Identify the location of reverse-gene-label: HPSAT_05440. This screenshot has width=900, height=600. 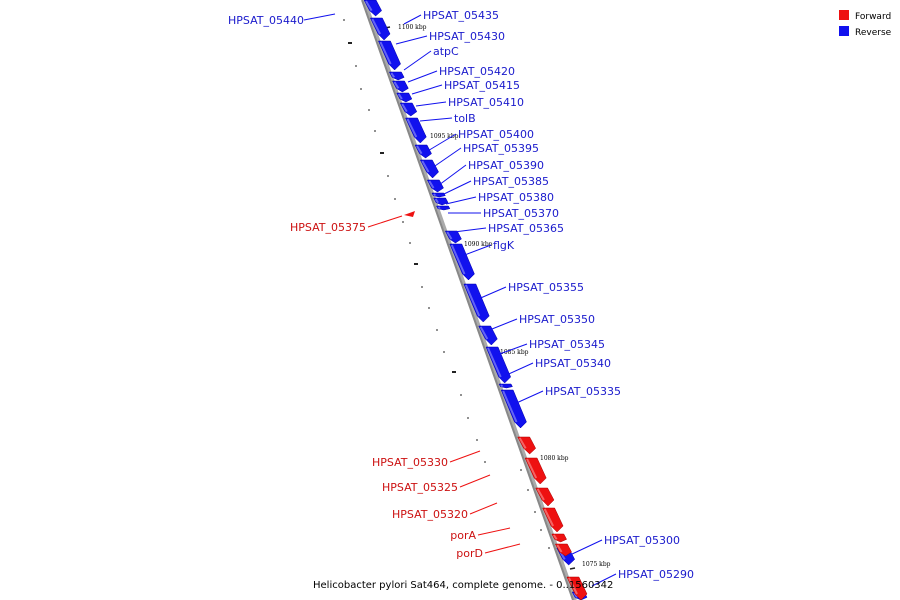
(266, 20).